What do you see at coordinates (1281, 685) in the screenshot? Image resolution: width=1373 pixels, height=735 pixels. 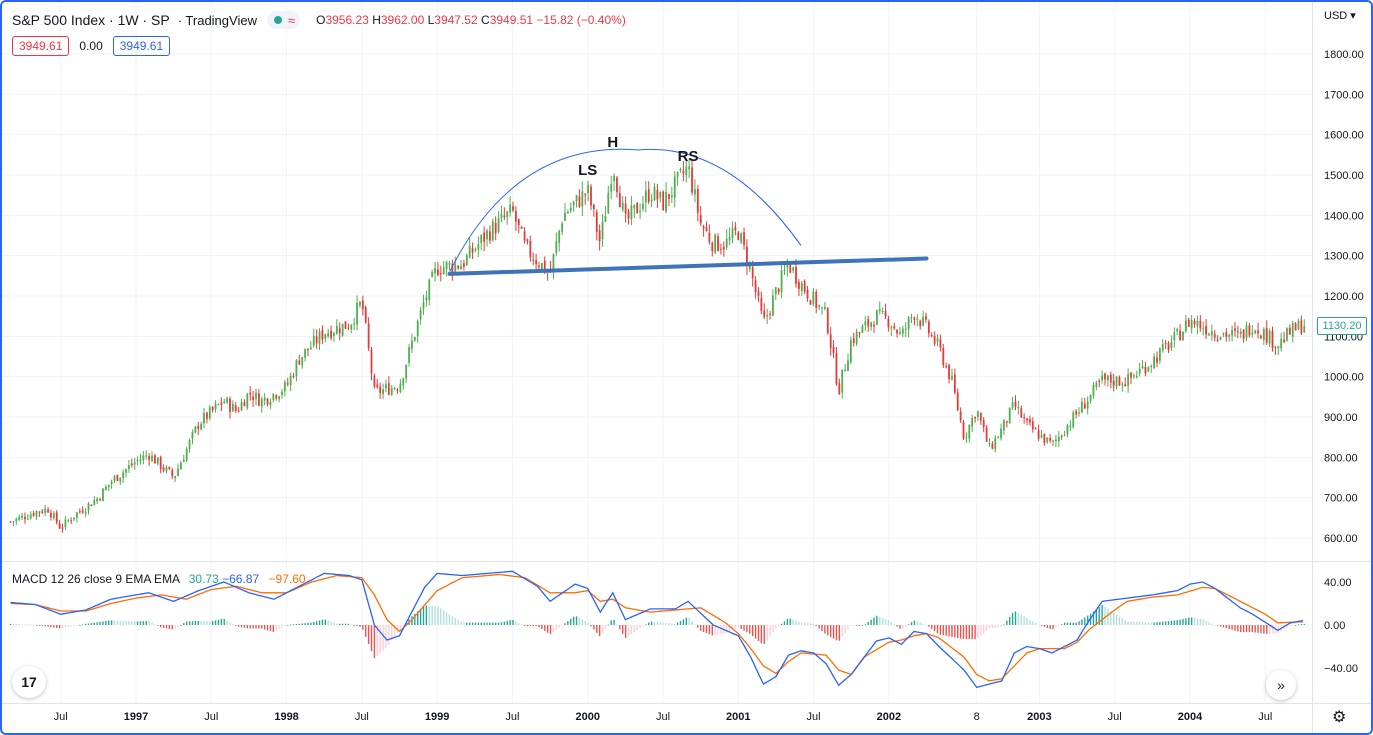 I see `scroll-to-realtime-button: »` at bounding box center [1281, 685].